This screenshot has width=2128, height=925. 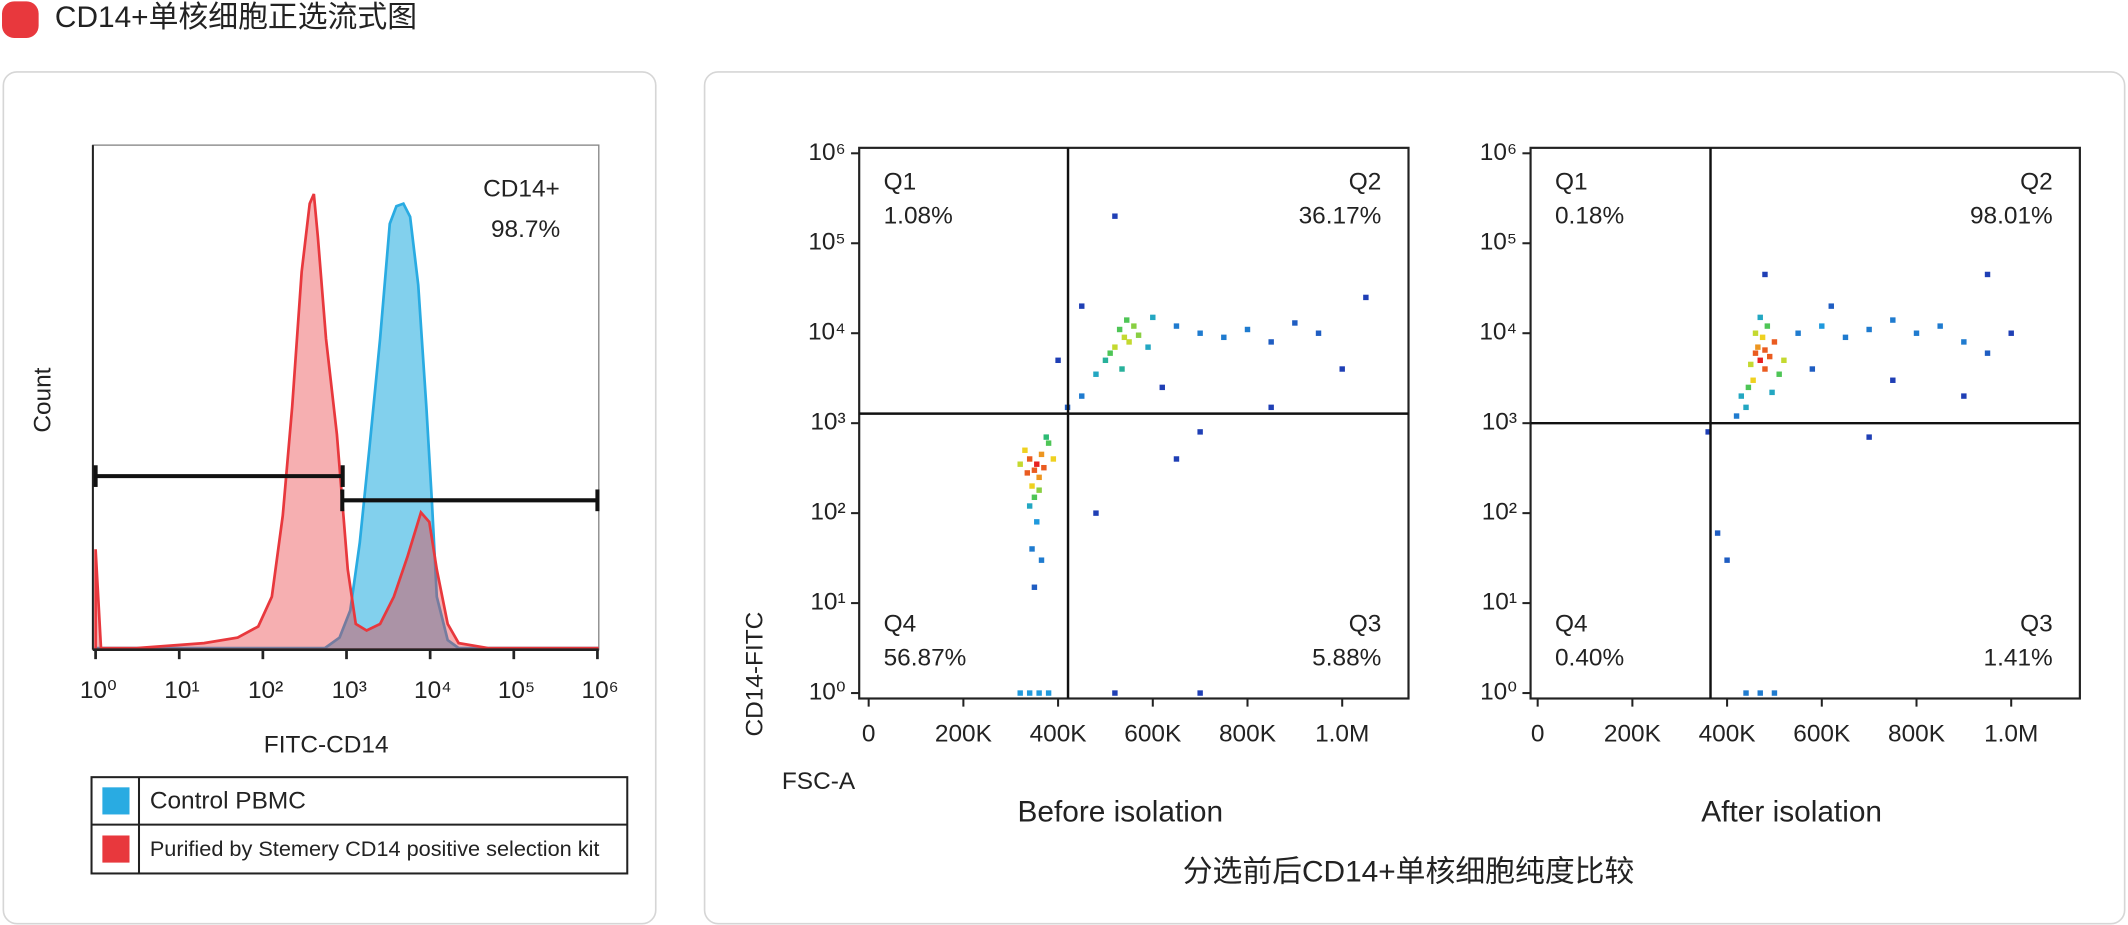 I want to click on quadrant-percent: 0.40%, so click(x=1589, y=658).